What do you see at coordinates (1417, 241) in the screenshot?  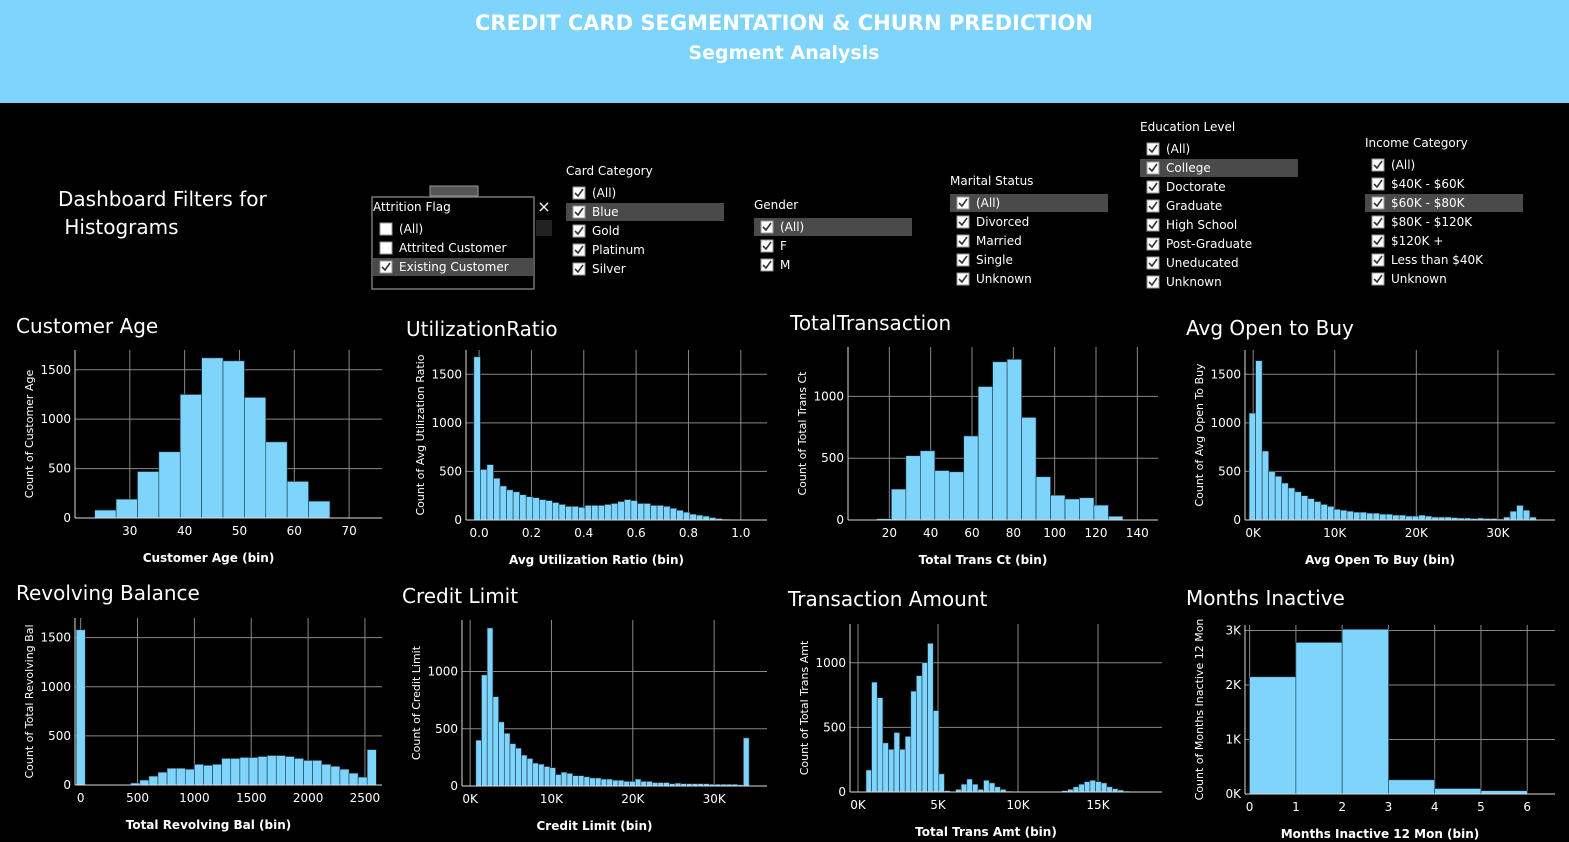 I see `filter-item: $120K +` at bounding box center [1417, 241].